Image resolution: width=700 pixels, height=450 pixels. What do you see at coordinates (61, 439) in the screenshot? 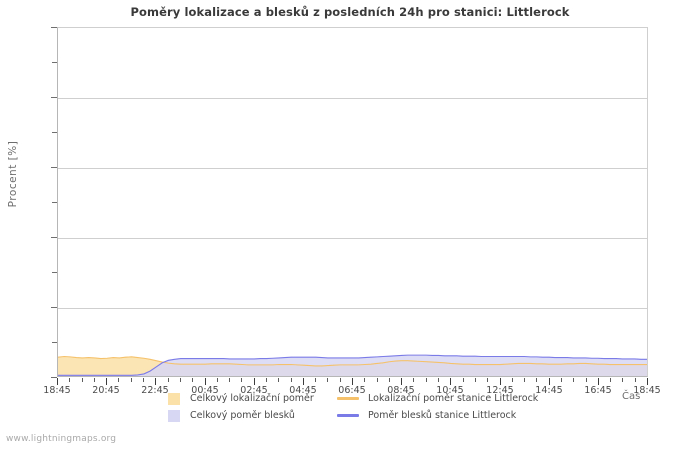
I see `watermark: www.lightningmaps.org` at bounding box center [61, 439].